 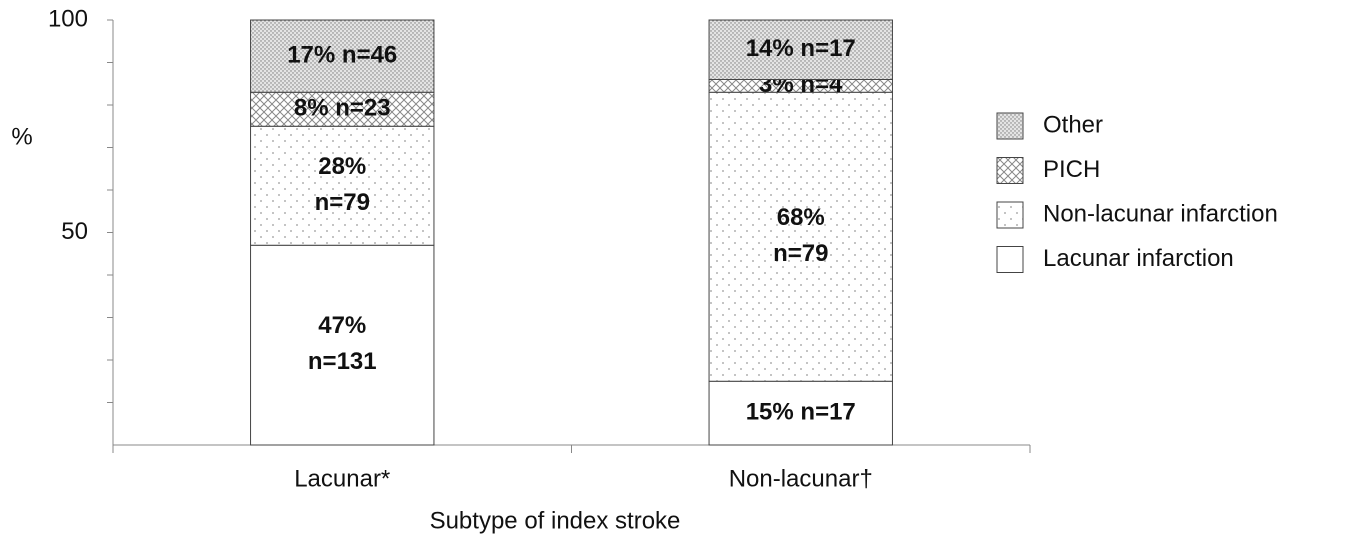 I want to click on legend-label: Non-lacunar infarction, so click(x=1160, y=213).